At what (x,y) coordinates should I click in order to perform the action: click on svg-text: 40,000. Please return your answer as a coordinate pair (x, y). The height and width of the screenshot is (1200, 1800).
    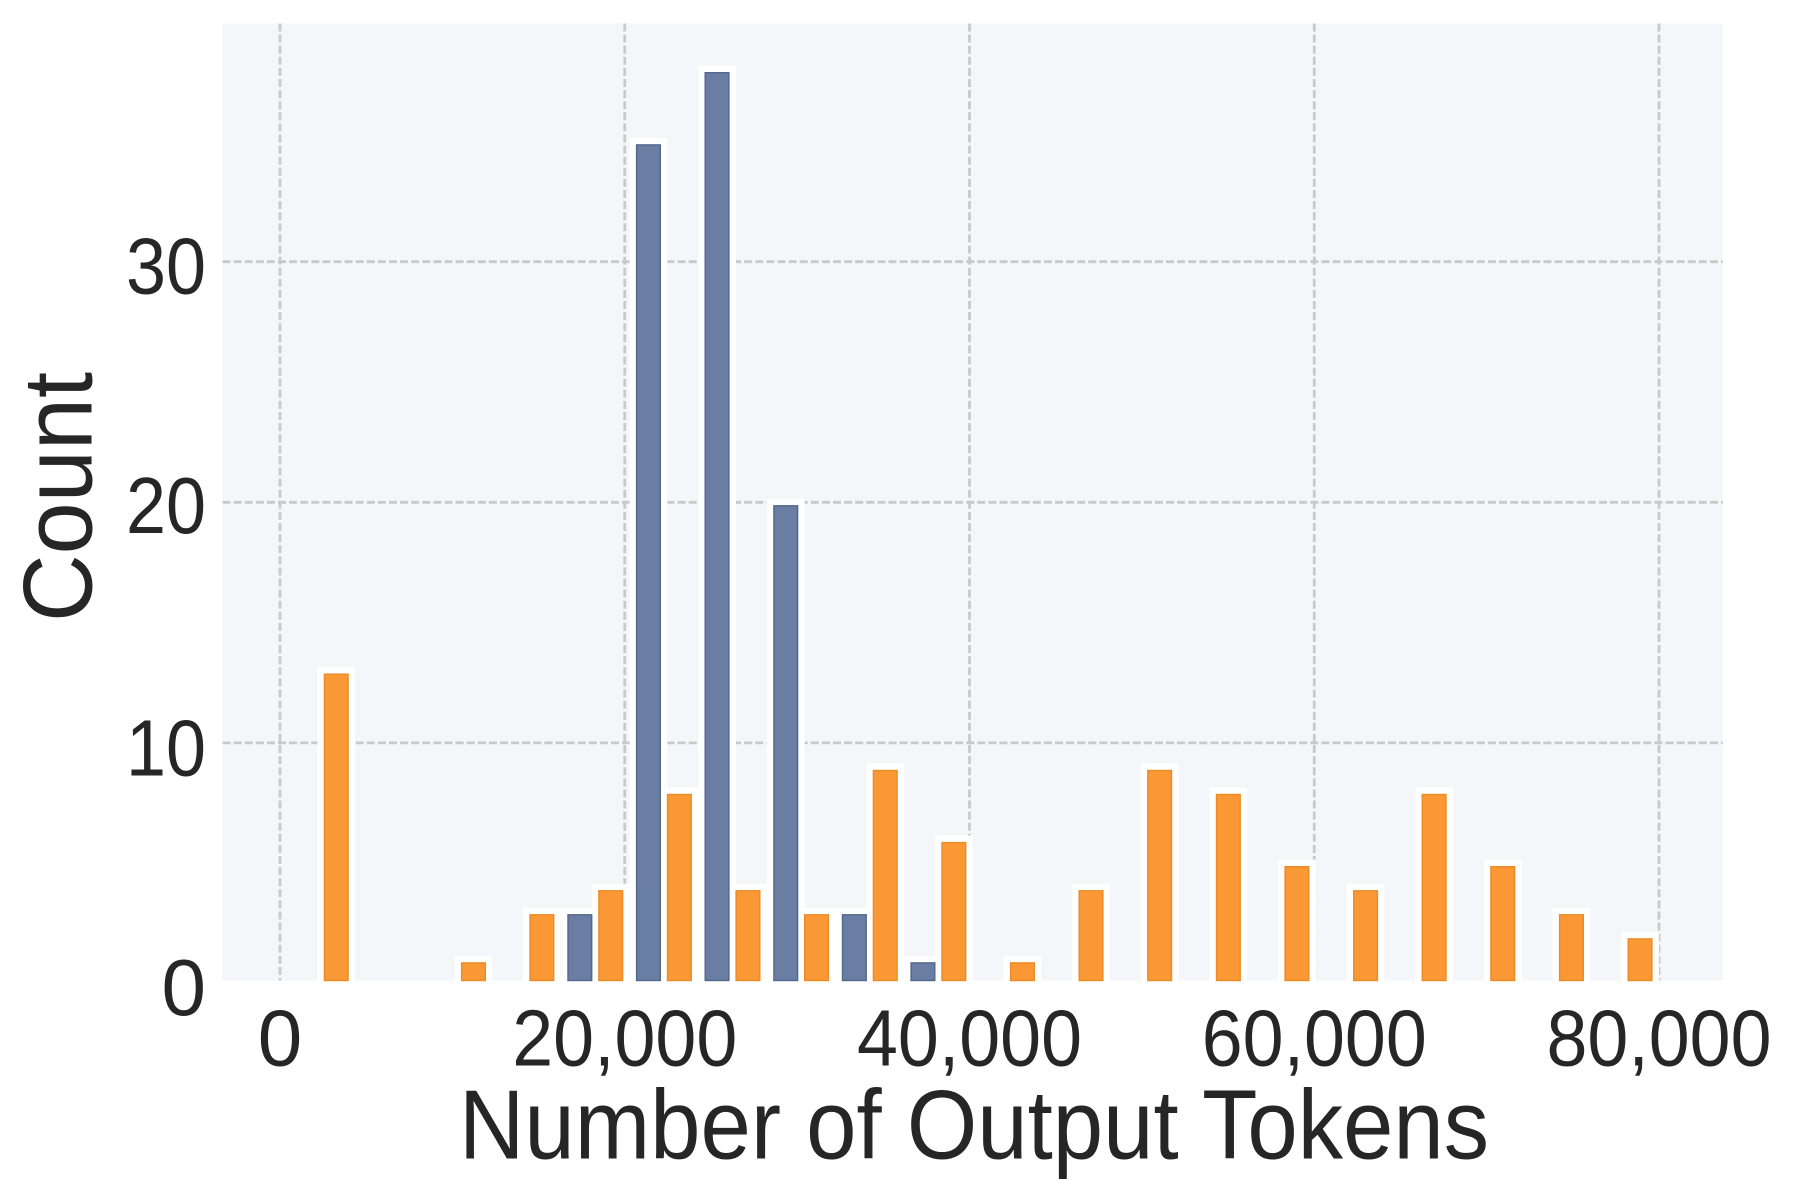
    Looking at the image, I should click on (969, 1038).